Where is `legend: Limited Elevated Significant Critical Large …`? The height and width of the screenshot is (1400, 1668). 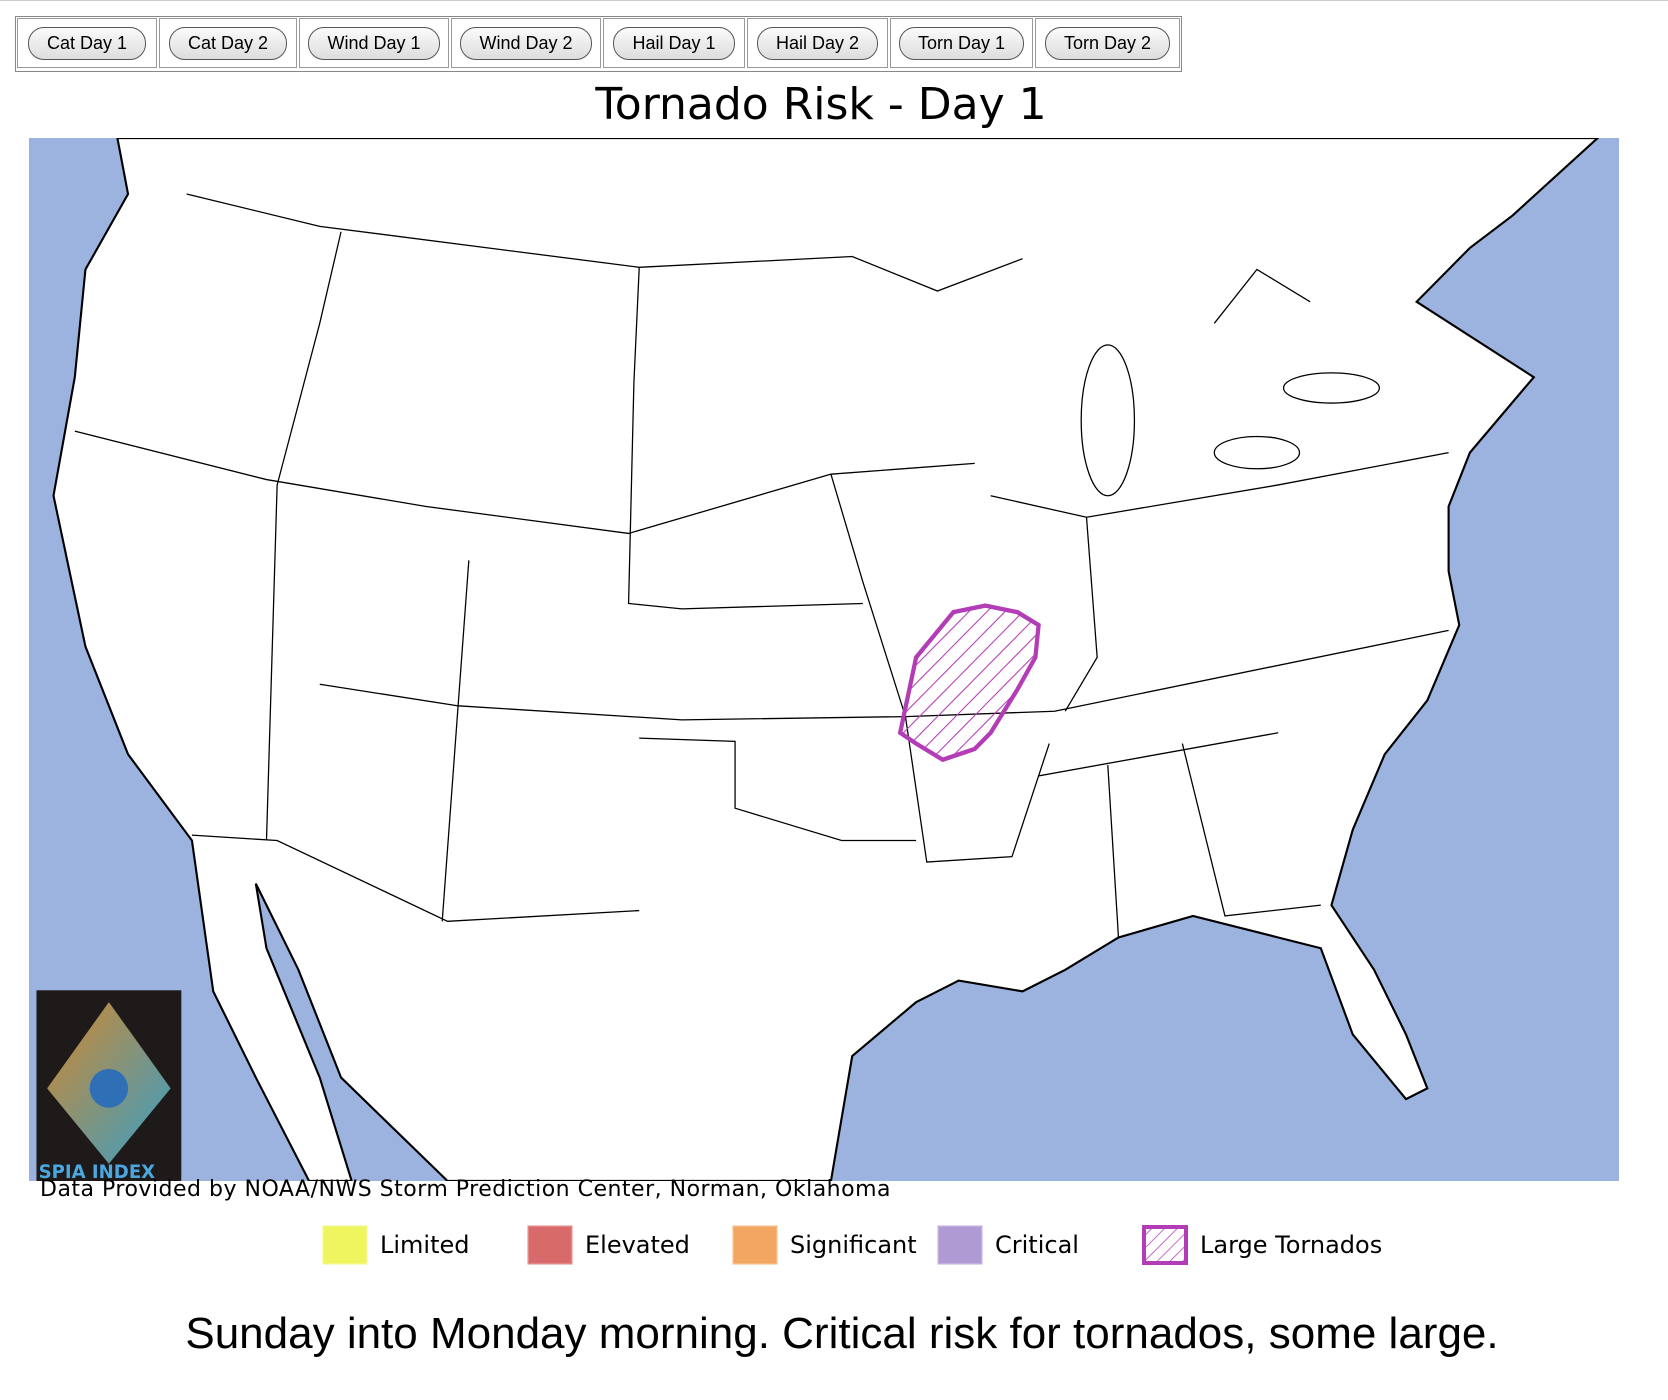 legend: Limited Elevated Significant Critical Large … is located at coordinates (852, 1245).